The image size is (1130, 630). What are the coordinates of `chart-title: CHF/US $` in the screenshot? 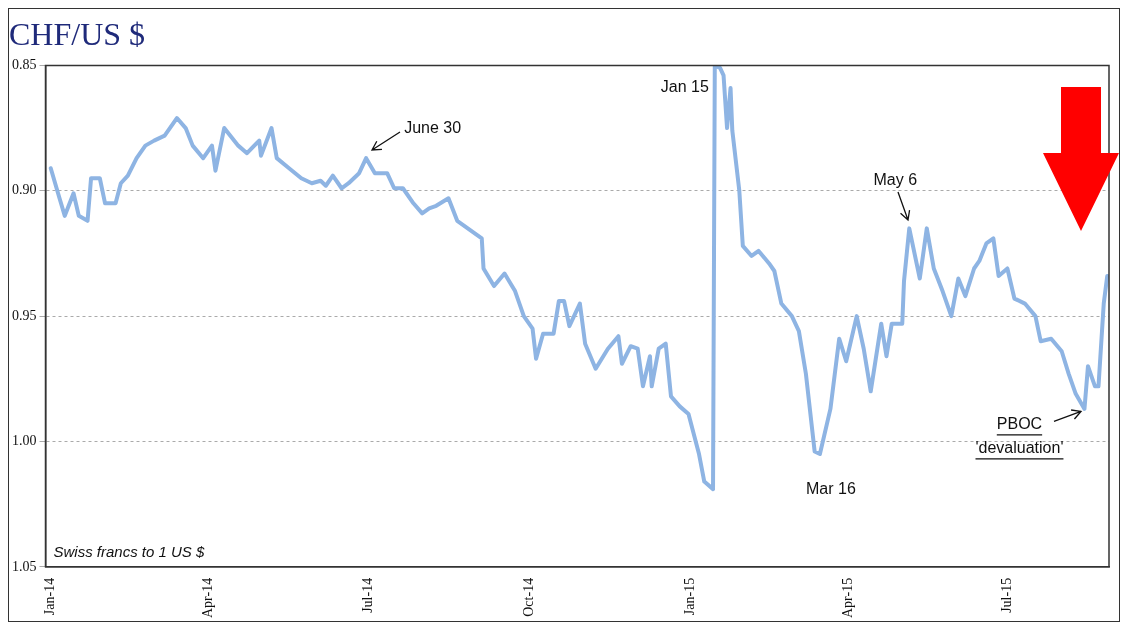 It's located at (77, 33).